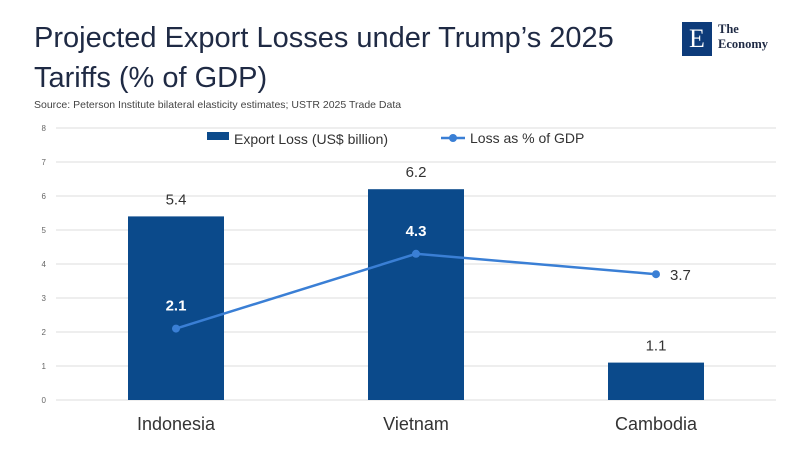 This screenshot has width=800, height=450. I want to click on bar-value-label: 6.2, so click(416, 172).